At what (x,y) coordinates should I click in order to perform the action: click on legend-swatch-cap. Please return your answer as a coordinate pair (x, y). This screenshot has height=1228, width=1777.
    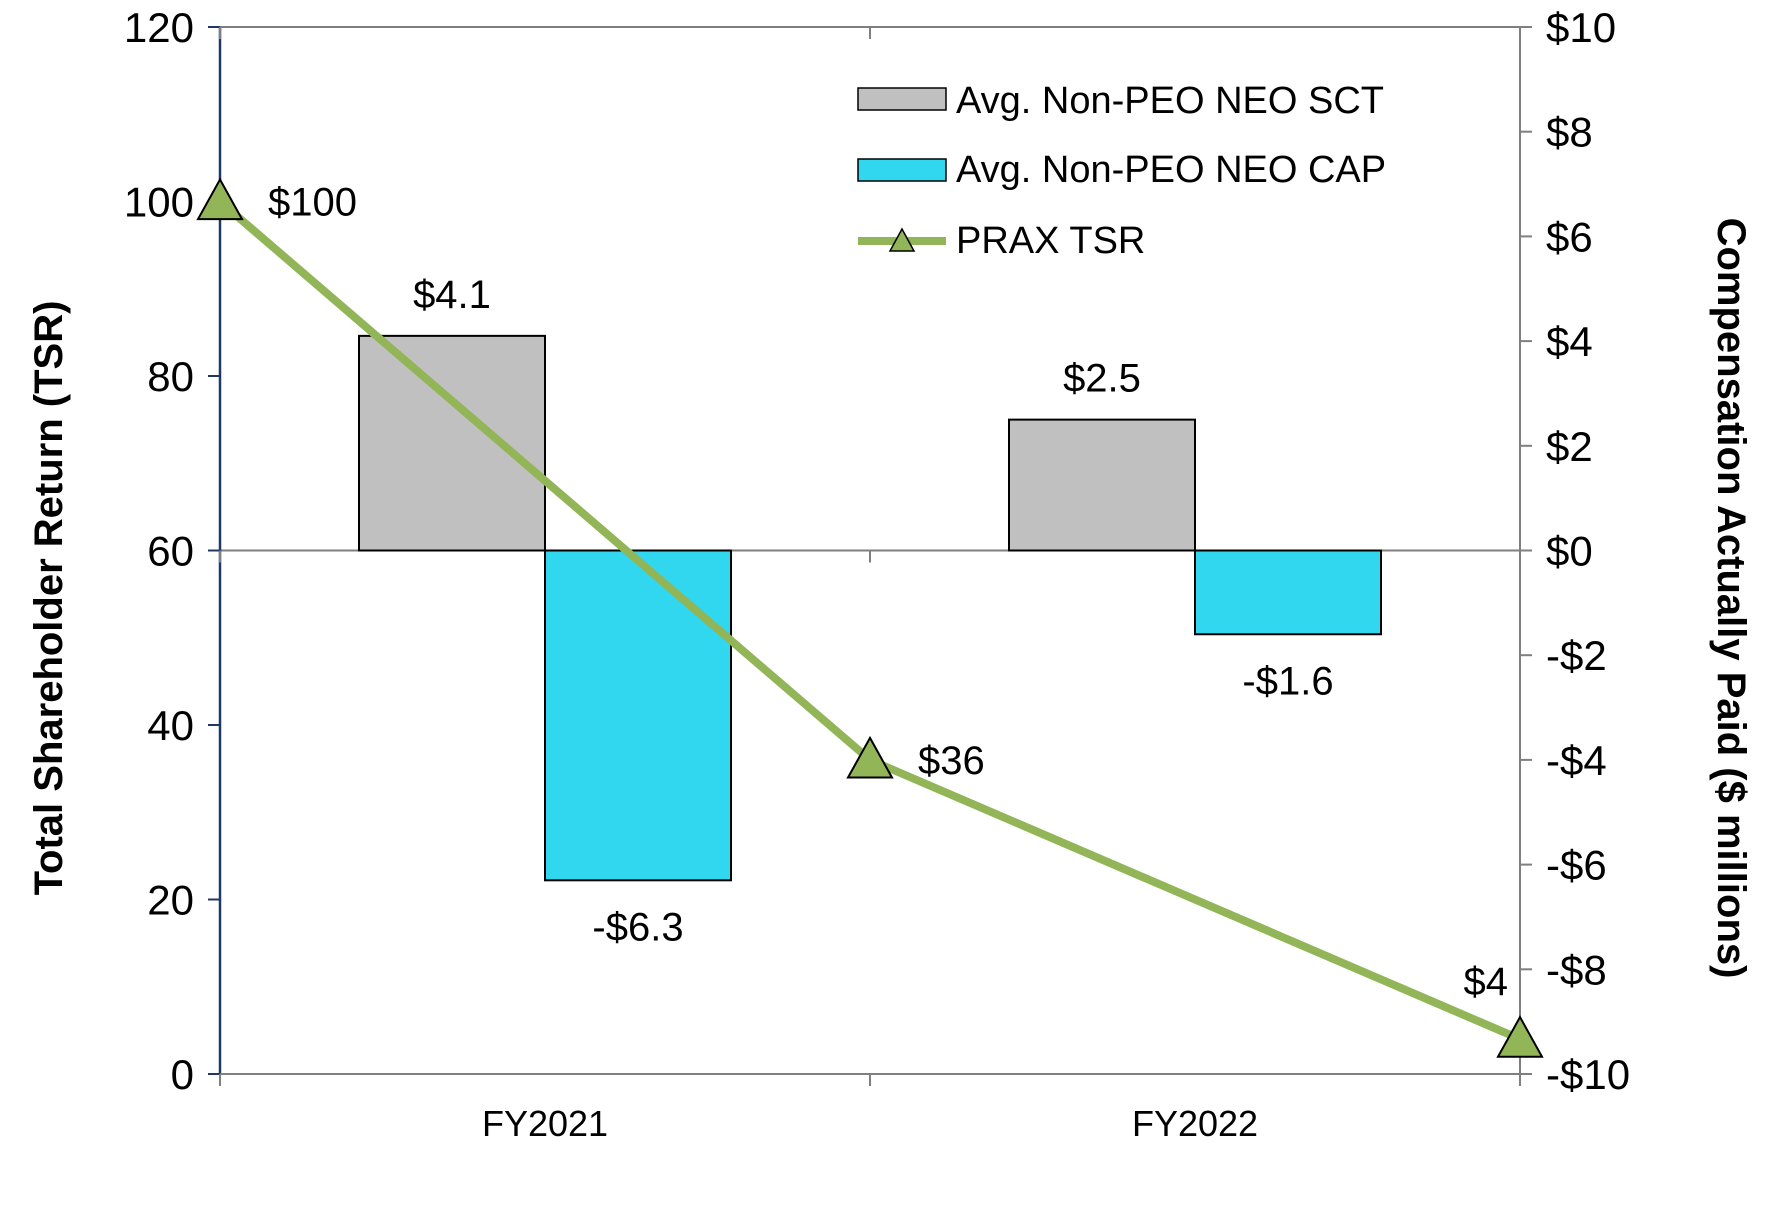
    Looking at the image, I should click on (902, 170).